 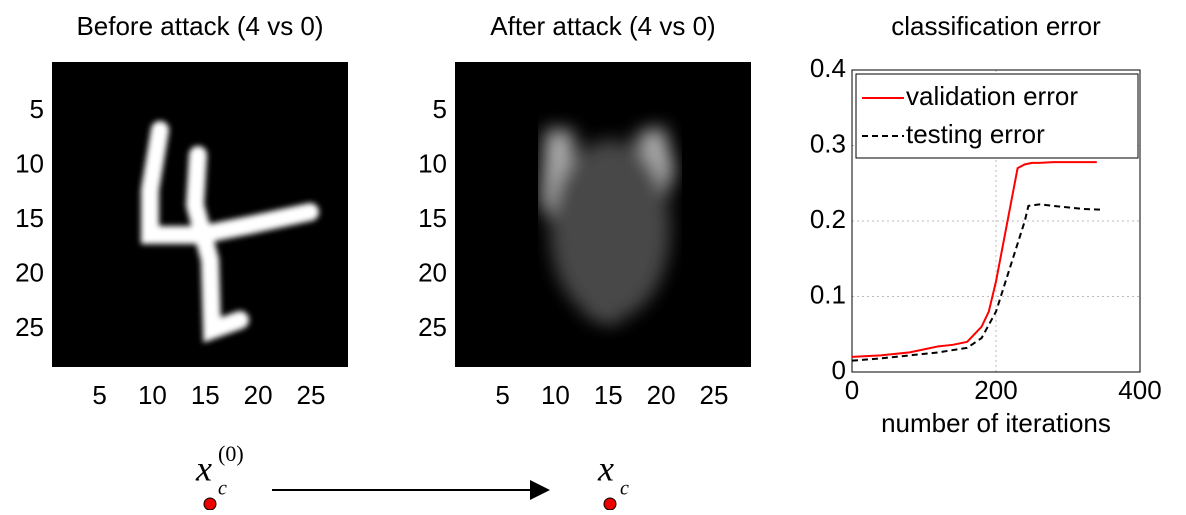 I want to click on y-tick-label: 0.3, so click(x=828, y=143).